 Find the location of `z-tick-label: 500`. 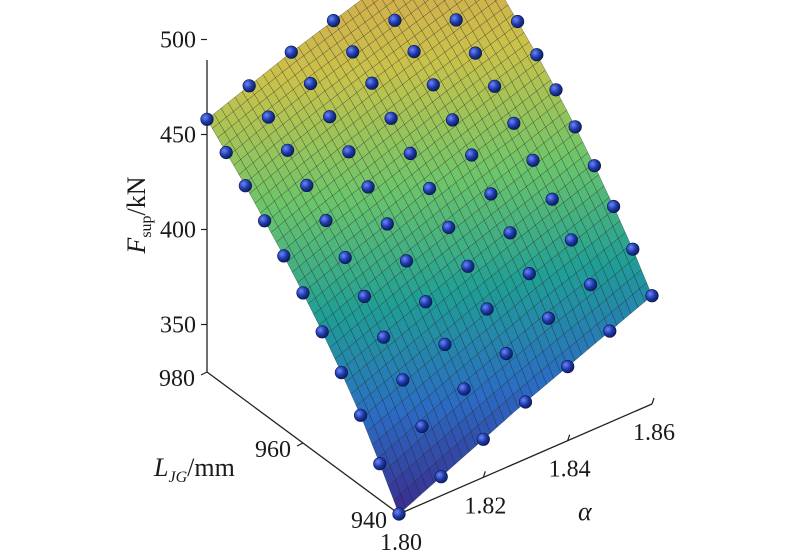

z-tick-label: 500 is located at coordinates (178, 41).